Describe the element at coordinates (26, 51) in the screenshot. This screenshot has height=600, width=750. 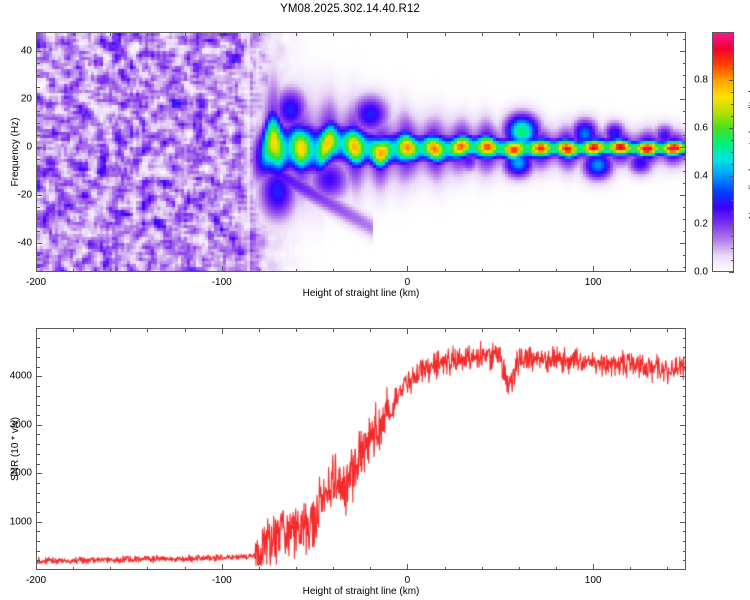
I see `axis-tick-label-y: 40` at that location.